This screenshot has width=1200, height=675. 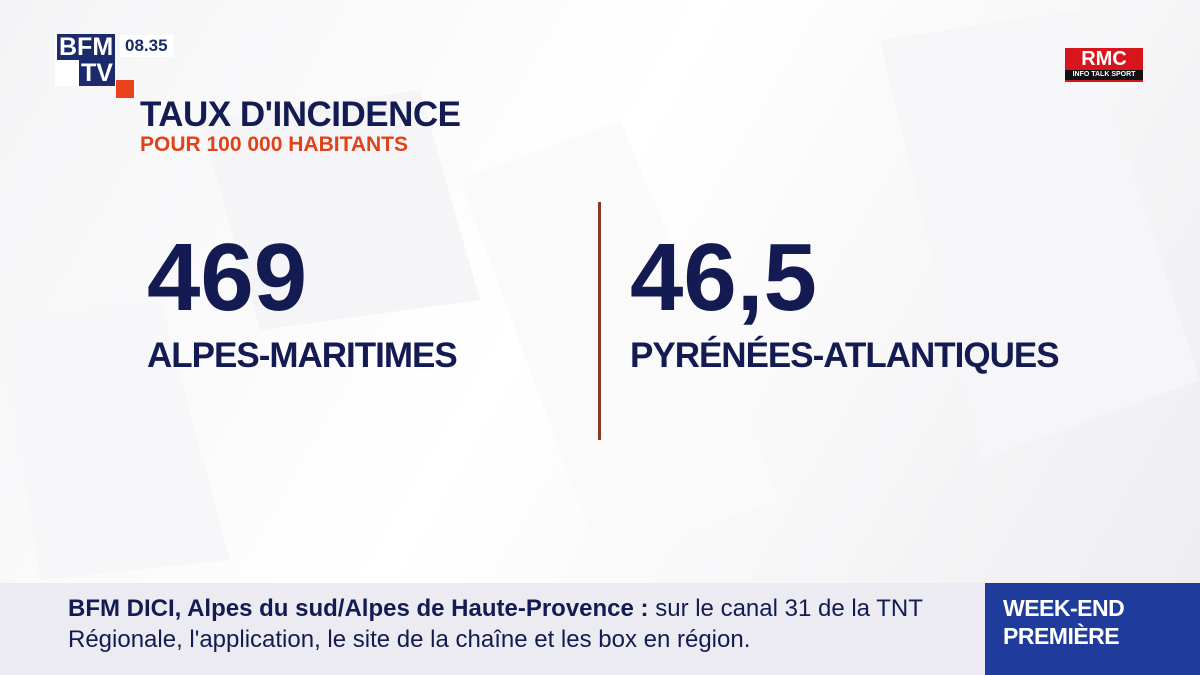 What do you see at coordinates (302, 355) in the screenshot?
I see `stat-label: ALPES-MARITIMES` at bounding box center [302, 355].